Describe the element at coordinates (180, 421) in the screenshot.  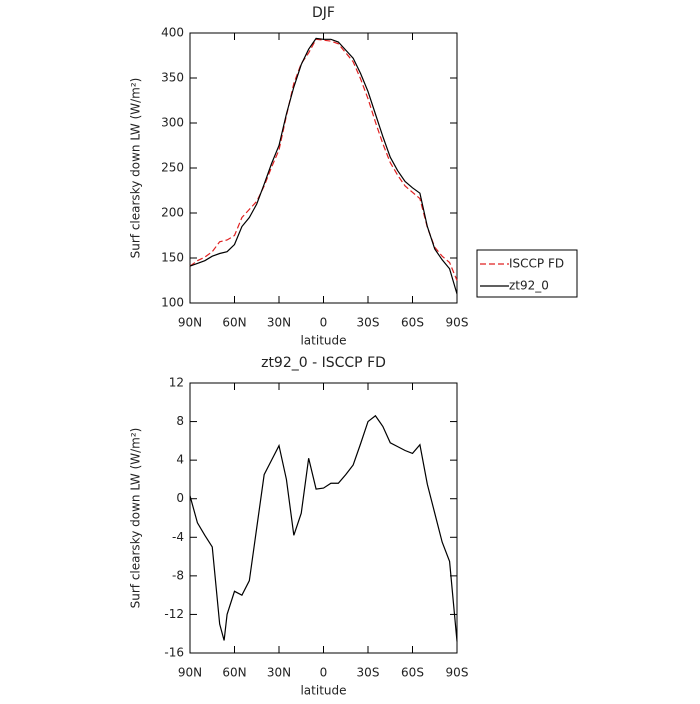
I see `y-tick-label: 8` at that location.